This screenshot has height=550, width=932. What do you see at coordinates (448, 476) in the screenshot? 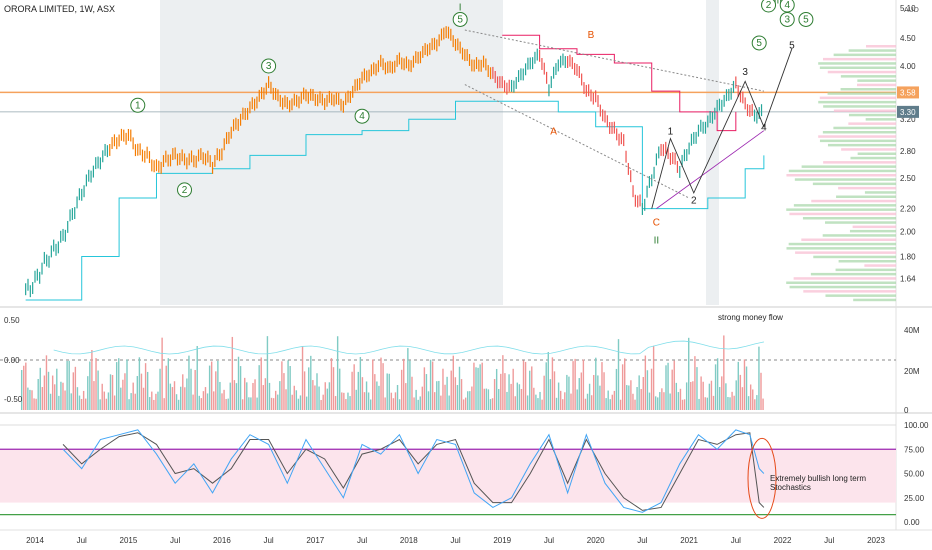
I see `stoch-band` at bounding box center [448, 476].